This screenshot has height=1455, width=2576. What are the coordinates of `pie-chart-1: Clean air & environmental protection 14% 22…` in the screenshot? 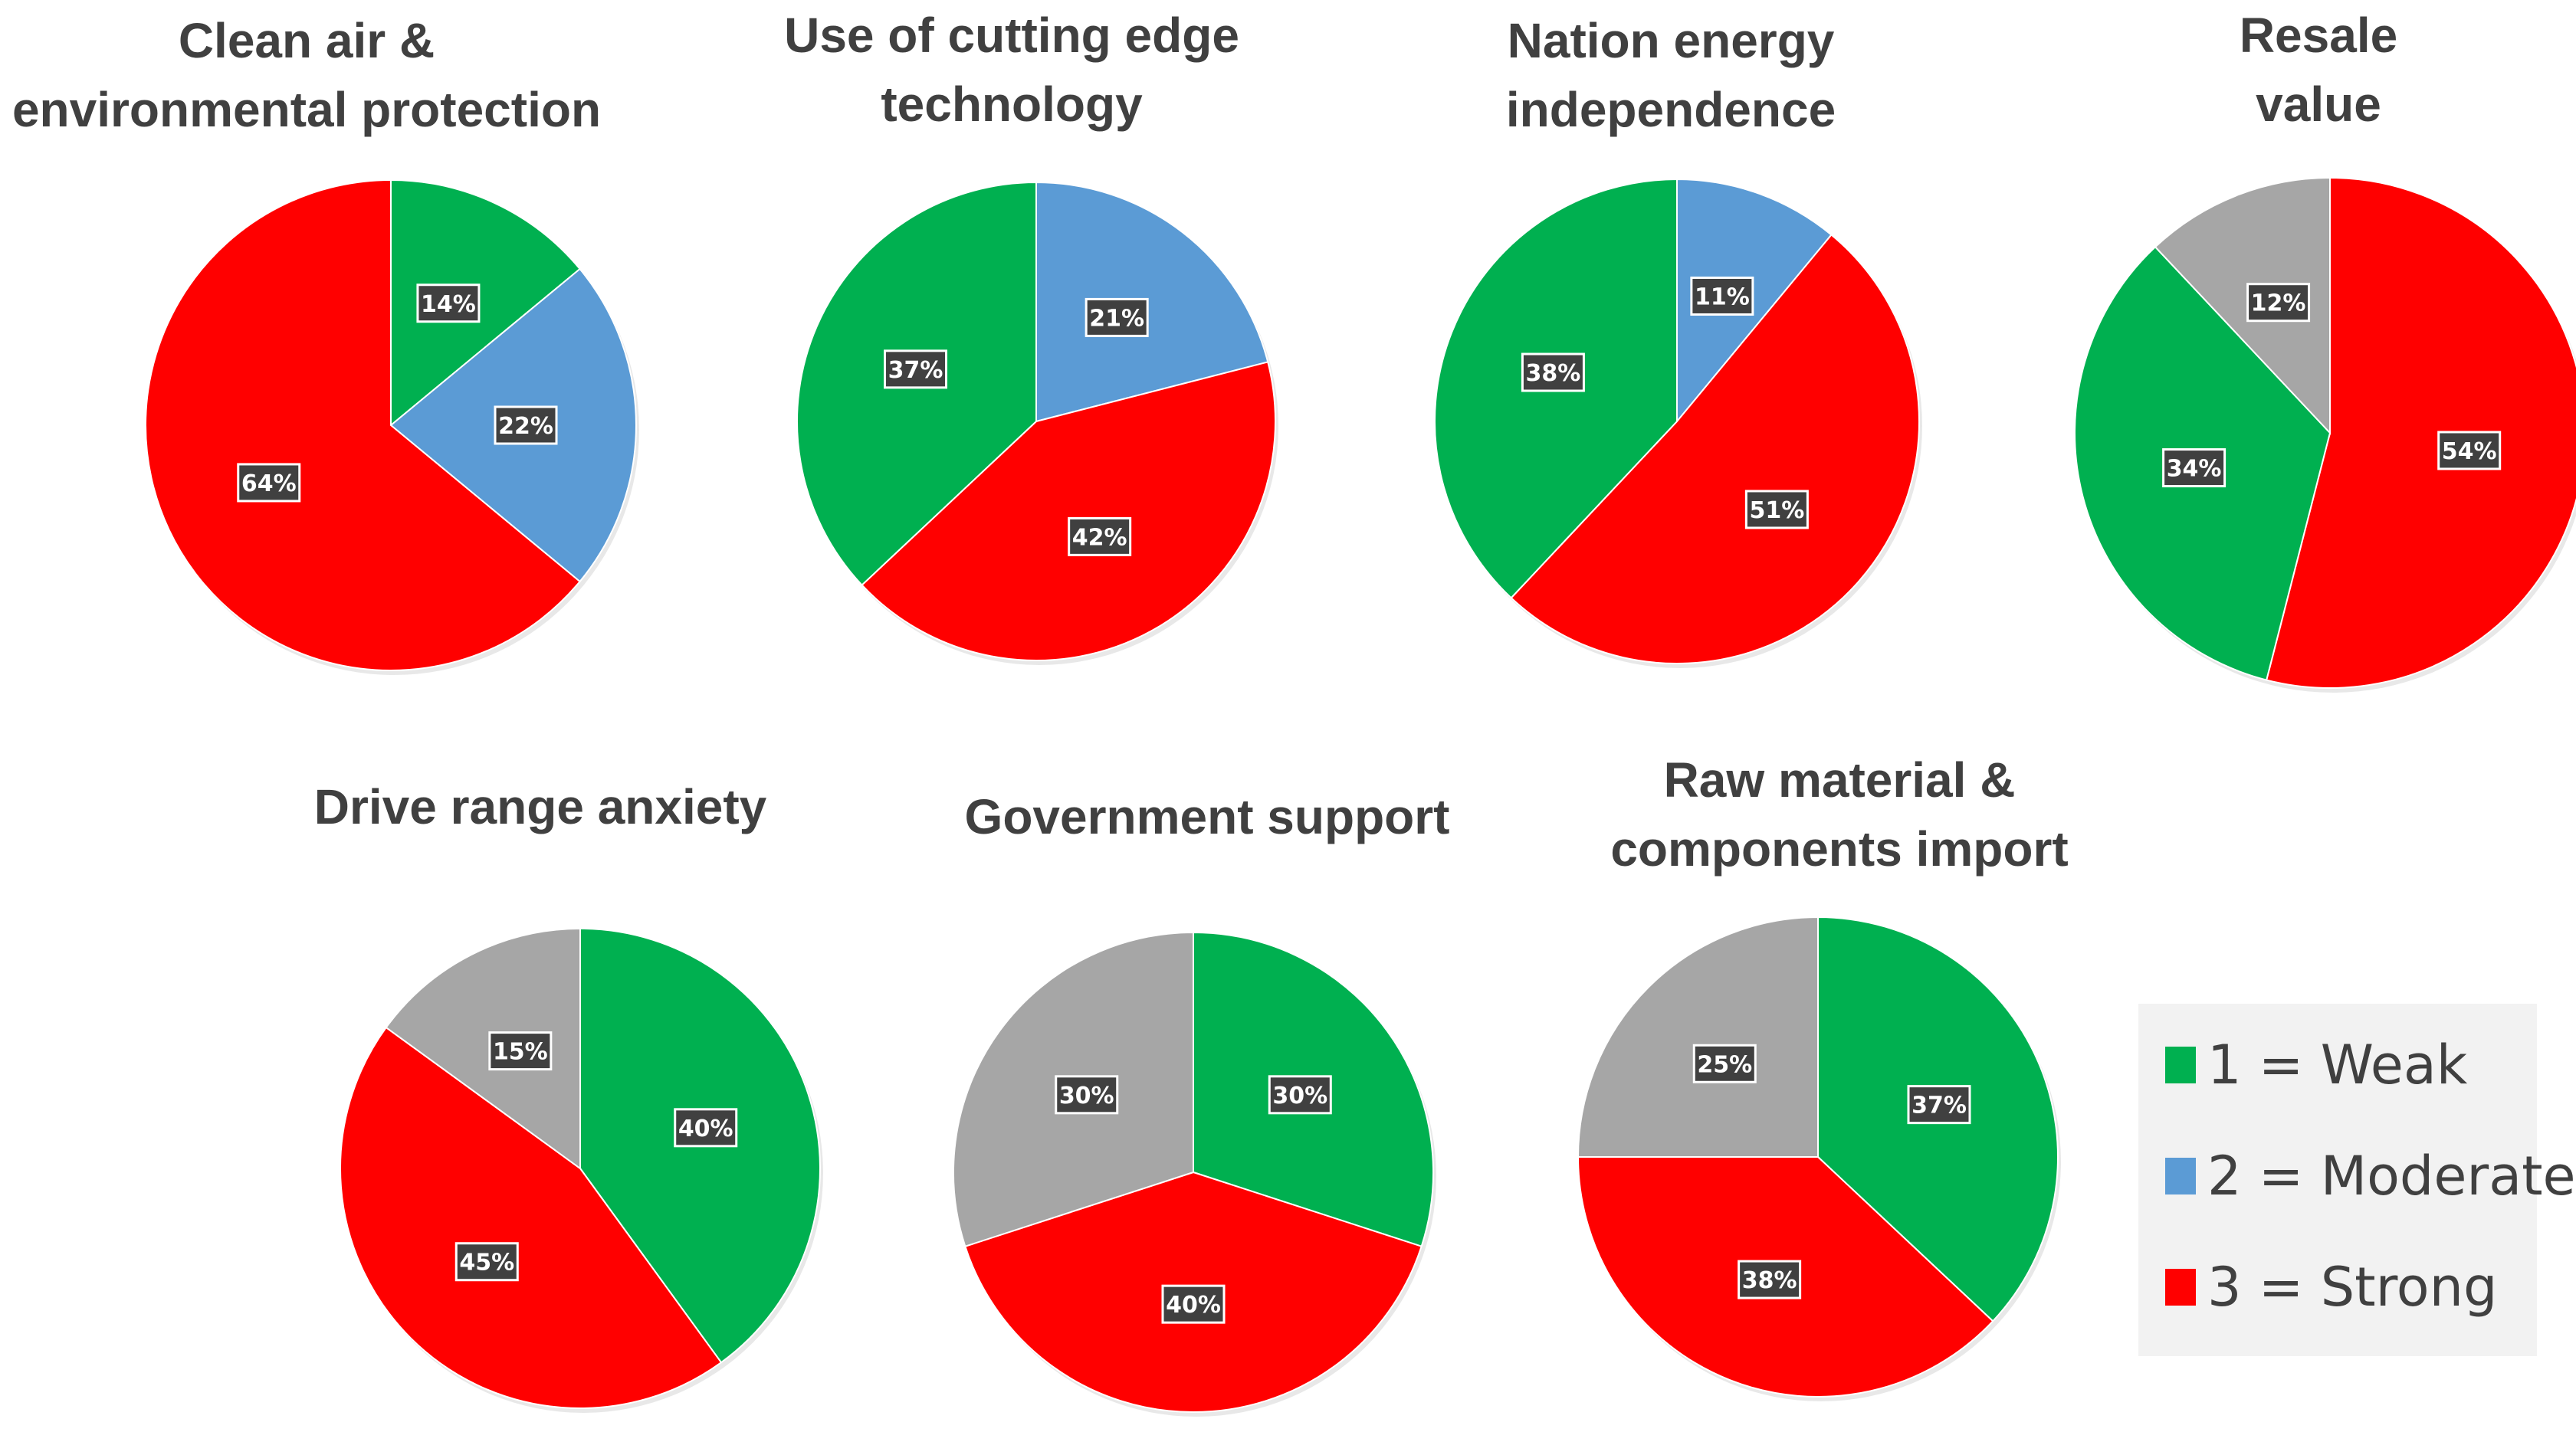 It's located at (325, 344).